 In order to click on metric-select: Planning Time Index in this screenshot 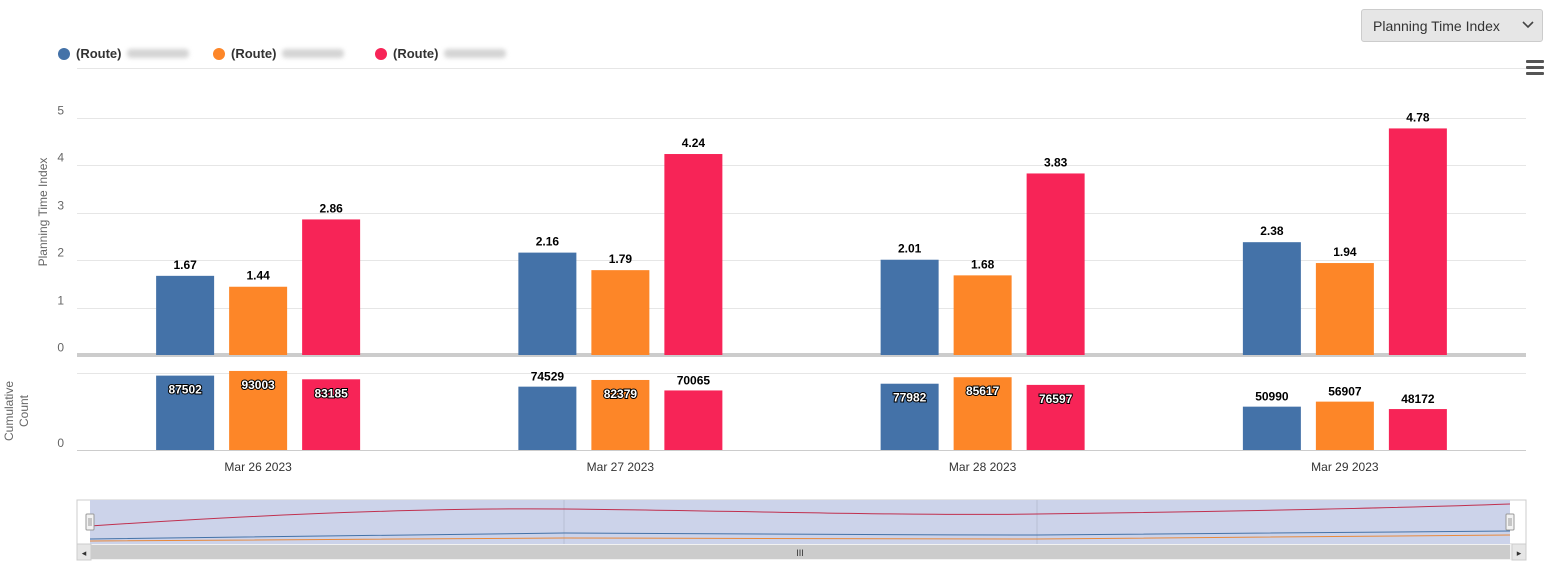, I will do `click(1452, 25)`.